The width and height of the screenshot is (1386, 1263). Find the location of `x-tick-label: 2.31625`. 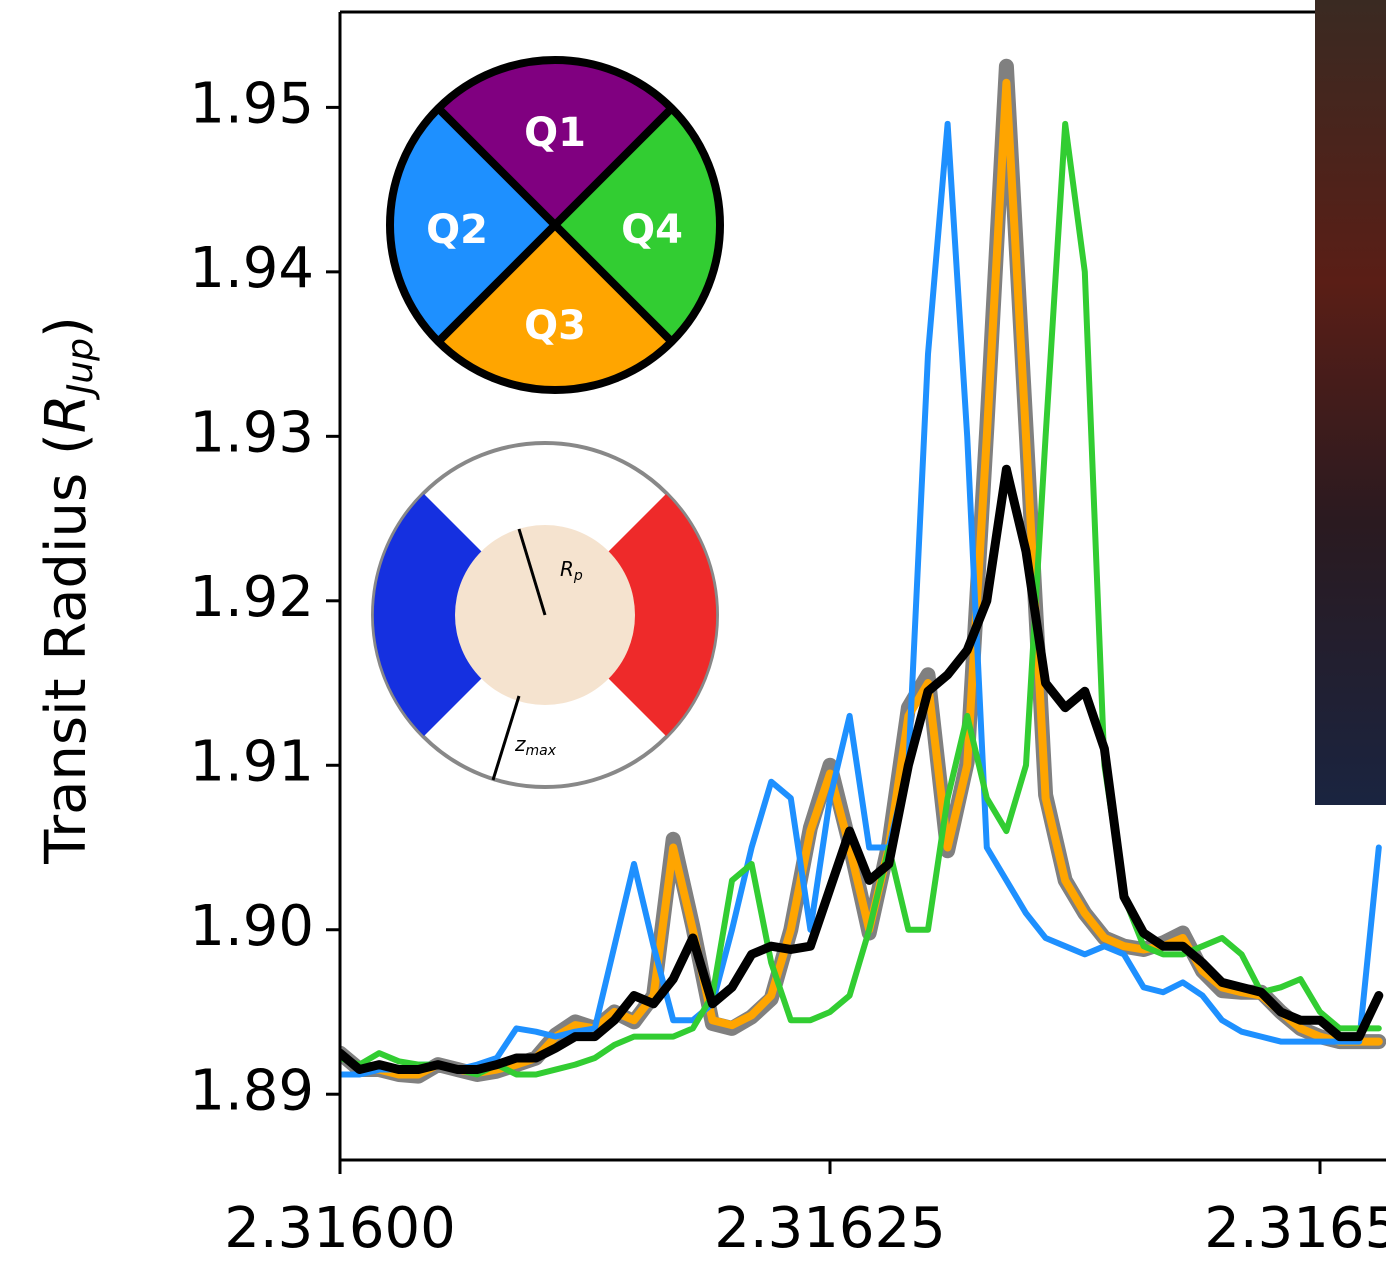

x-tick-label: 2.31625 is located at coordinates (830, 1228).